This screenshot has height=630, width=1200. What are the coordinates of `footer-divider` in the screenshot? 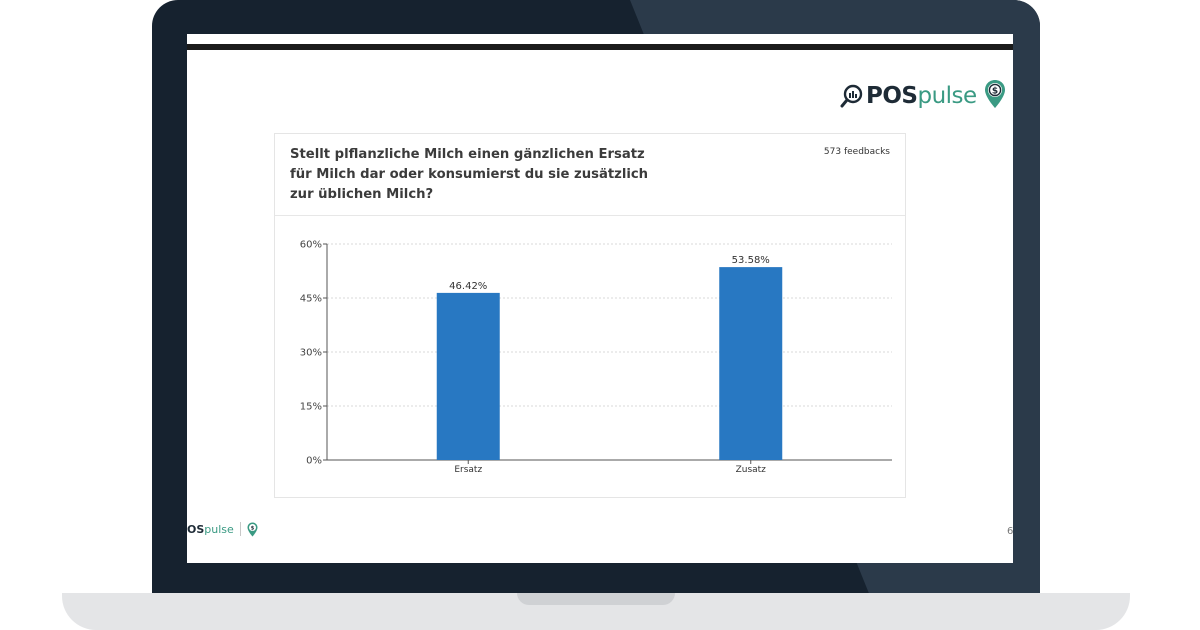 It's located at (240, 529).